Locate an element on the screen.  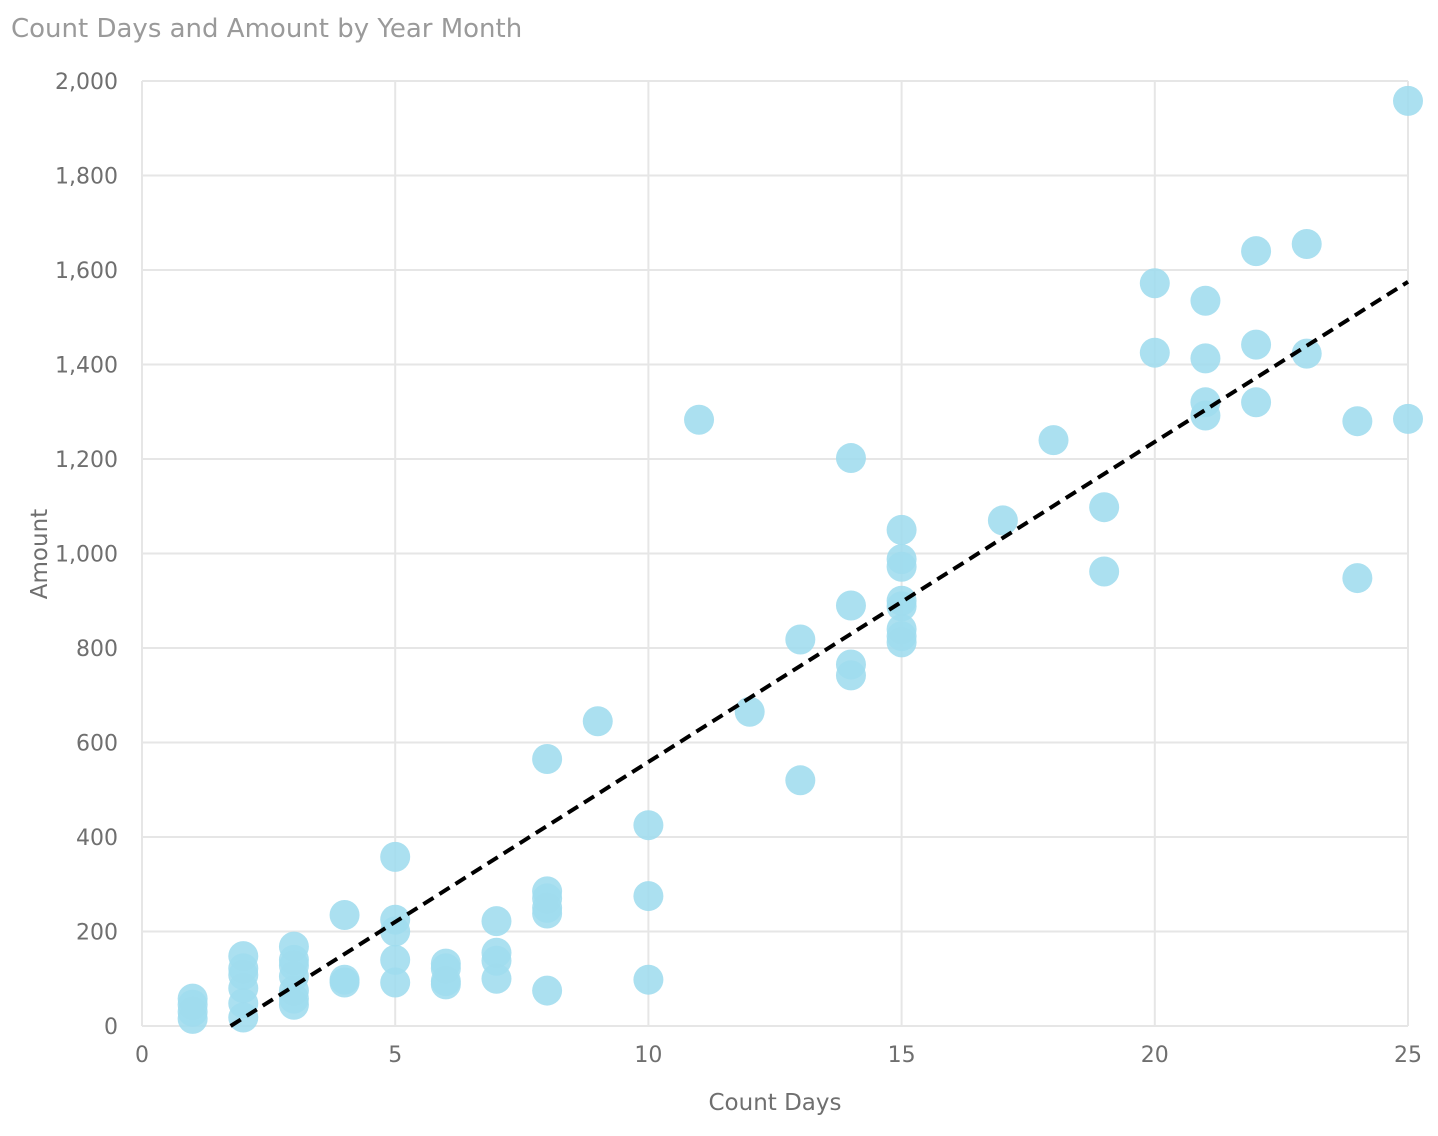
y-tick-label: 1,200 is located at coordinates (86, 460).